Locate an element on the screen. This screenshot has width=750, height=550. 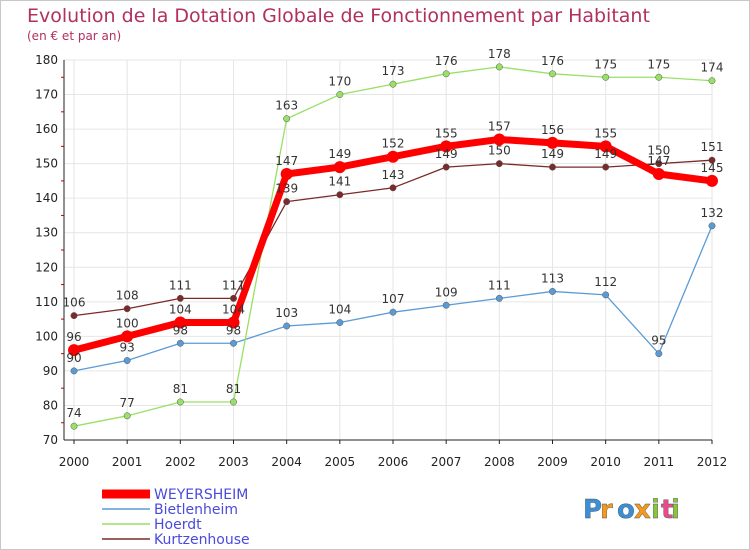
x-tick-label: 2011 is located at coordinates (659, 462).